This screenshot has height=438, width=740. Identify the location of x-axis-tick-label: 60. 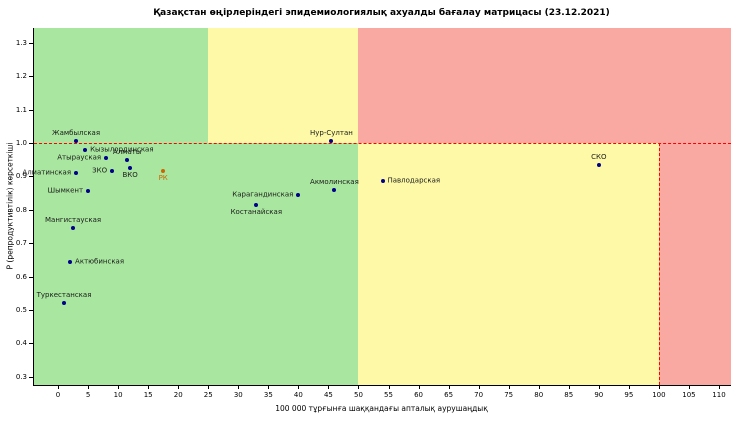
(419, 395).